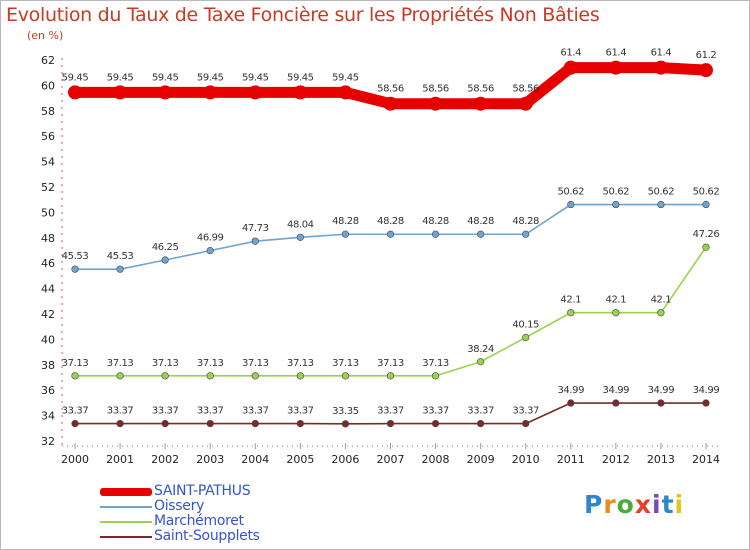  I want to click on data-label-marchemoret: 47.26, so click(706, 234).